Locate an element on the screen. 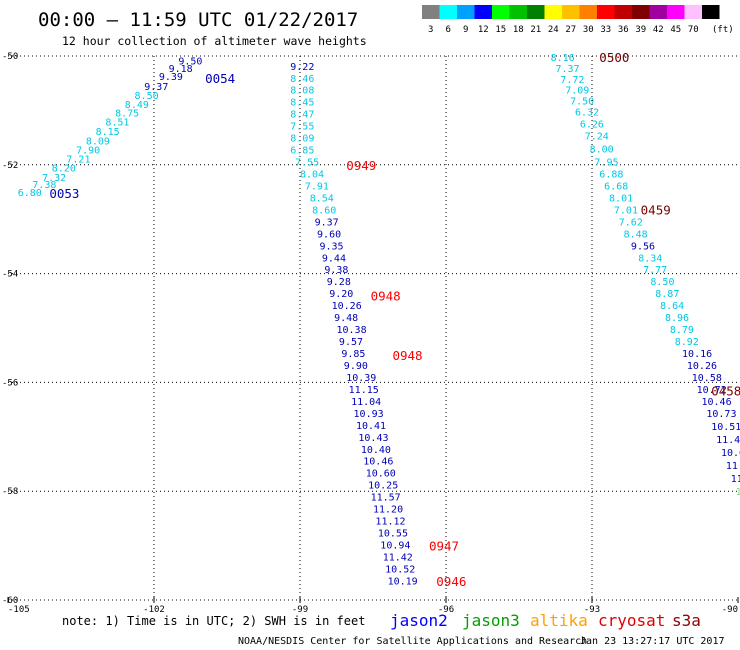 This screenshot has width=740, height=650. swh-label: 8.87 is located at coordinates (667, 294).